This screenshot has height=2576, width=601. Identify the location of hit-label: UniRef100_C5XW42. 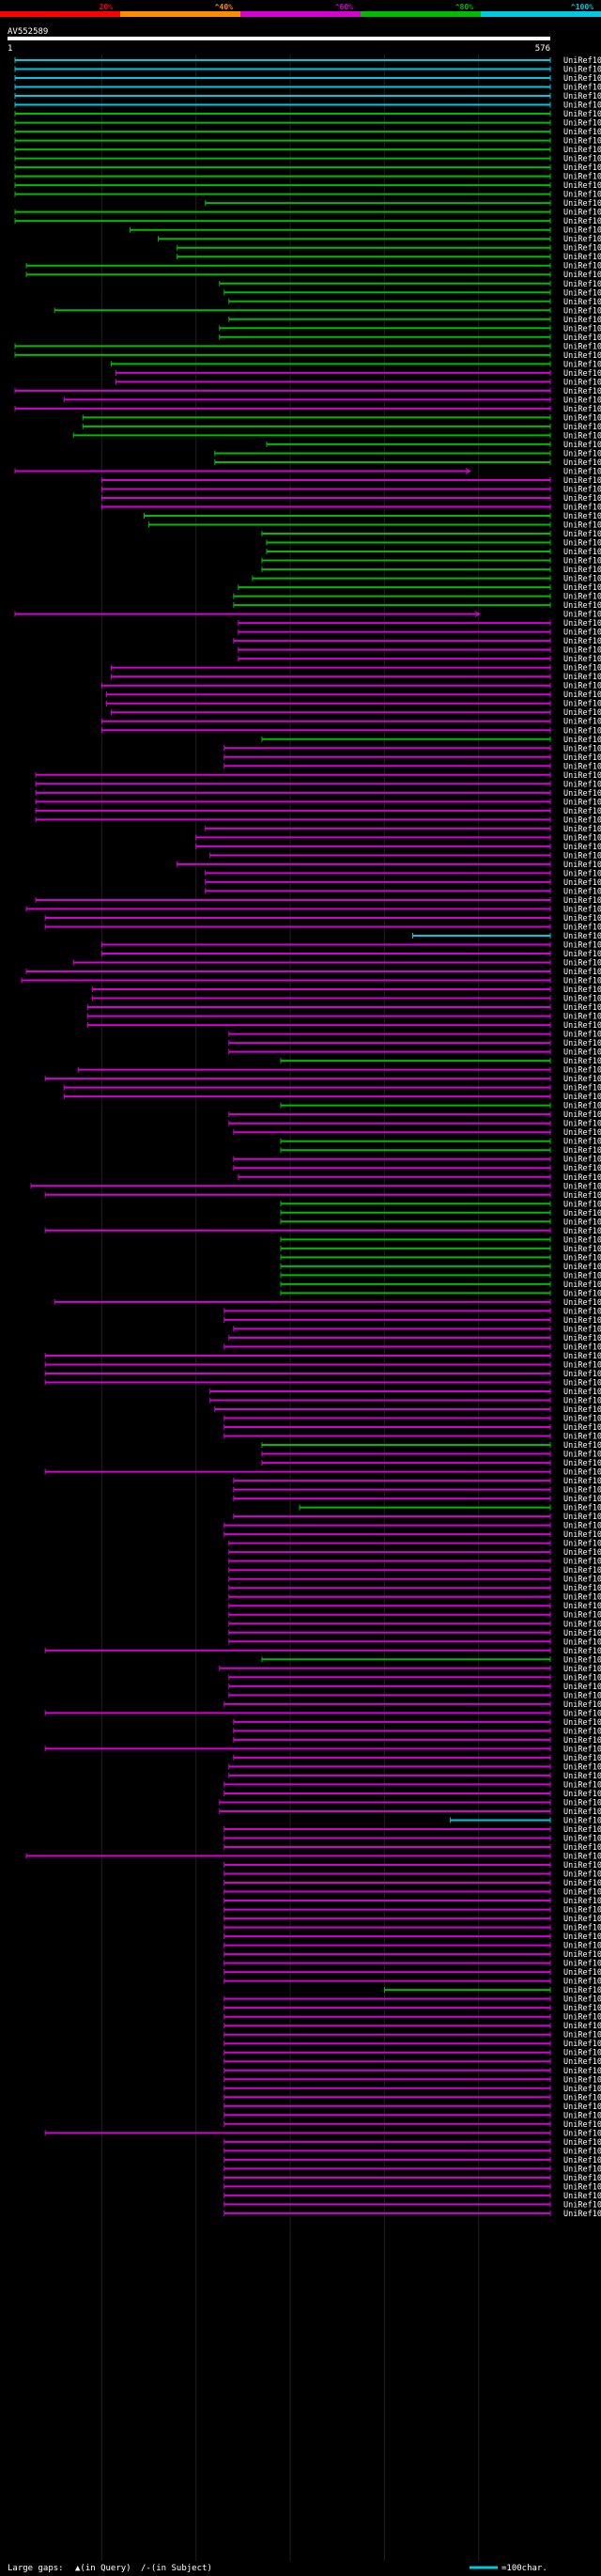
(582, 1303).